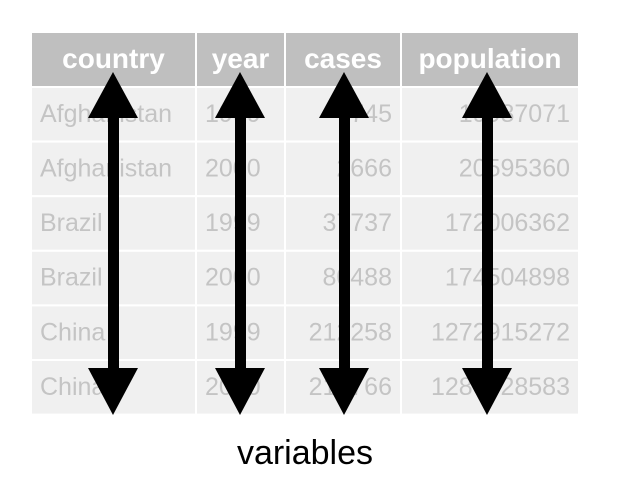 The image size is (621, 496). I want to click on caption: variables, so click(305, 453).